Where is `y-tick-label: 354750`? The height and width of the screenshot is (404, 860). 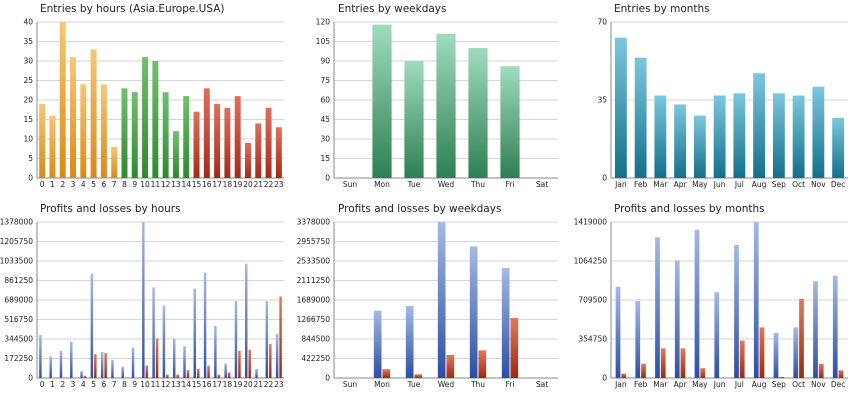
y-tick-label: 354750 is located at coordinates (592, 339).